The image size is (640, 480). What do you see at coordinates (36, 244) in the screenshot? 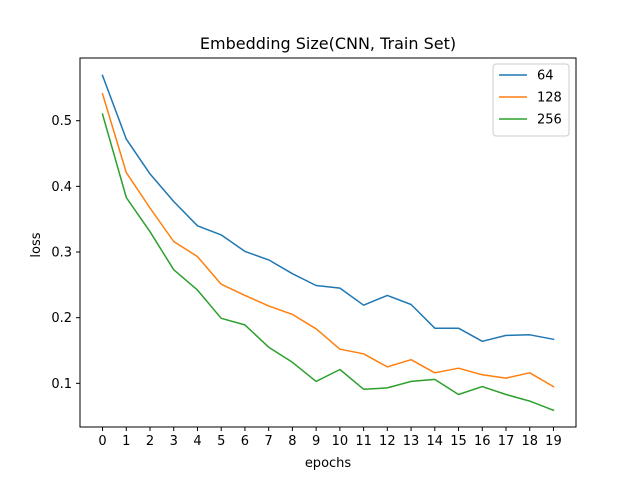
I see `y-axis-label: loss` at bounding box center [36, 244].